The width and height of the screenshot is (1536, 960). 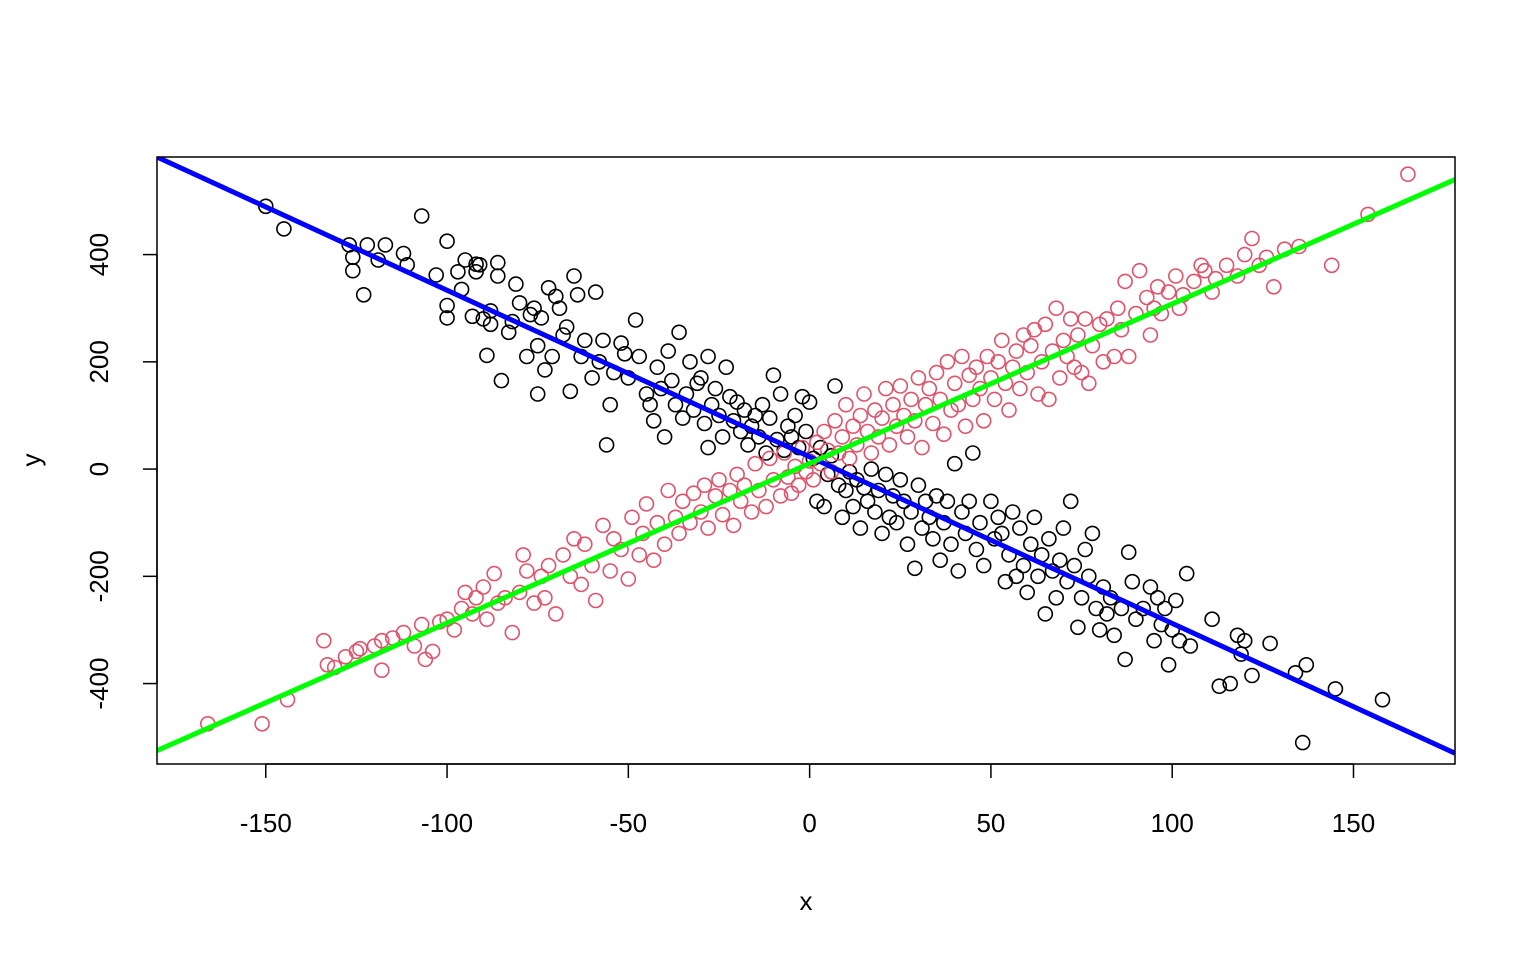 I want to click on y-tick-label: -400, so click(x=99, y=684).